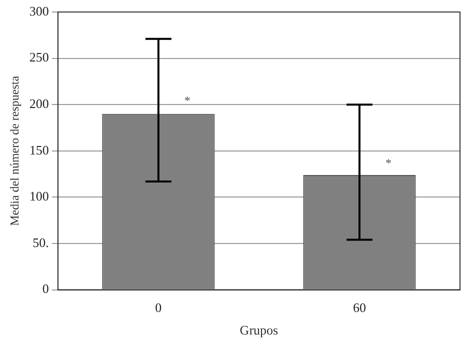  Describe the element at coordinates (39, 104) in the screenshot. I see `y-tick-label: 200` at that location.